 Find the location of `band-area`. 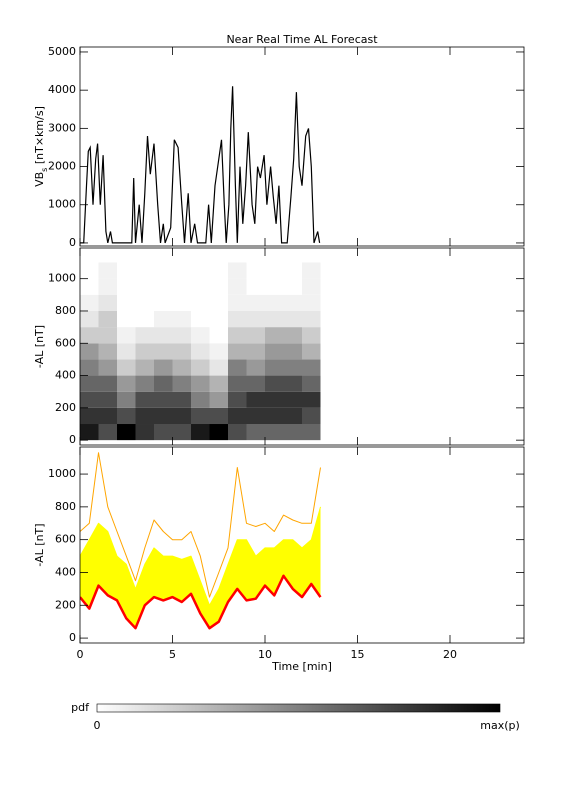

band-area is located at coordinates (200, 567).